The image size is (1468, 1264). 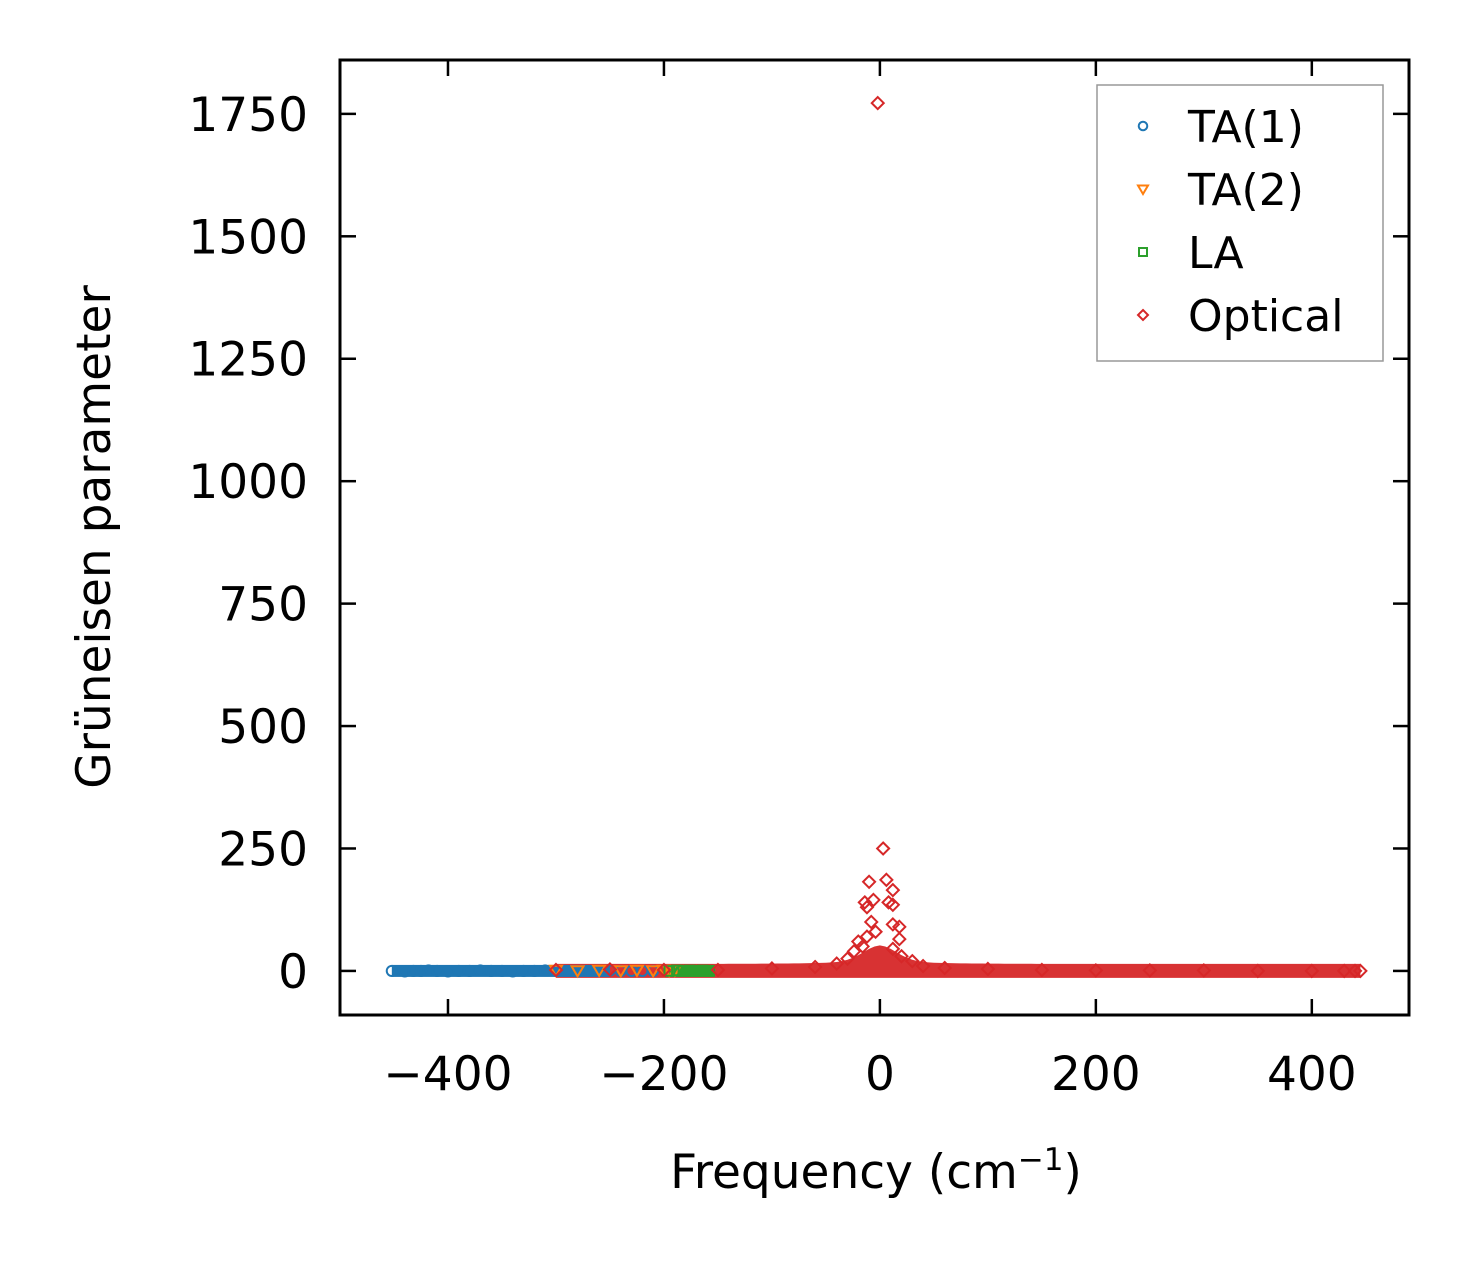 I want to click on legend: TA(1) TA(2) LA Optical, so click(x=1240, y=223).